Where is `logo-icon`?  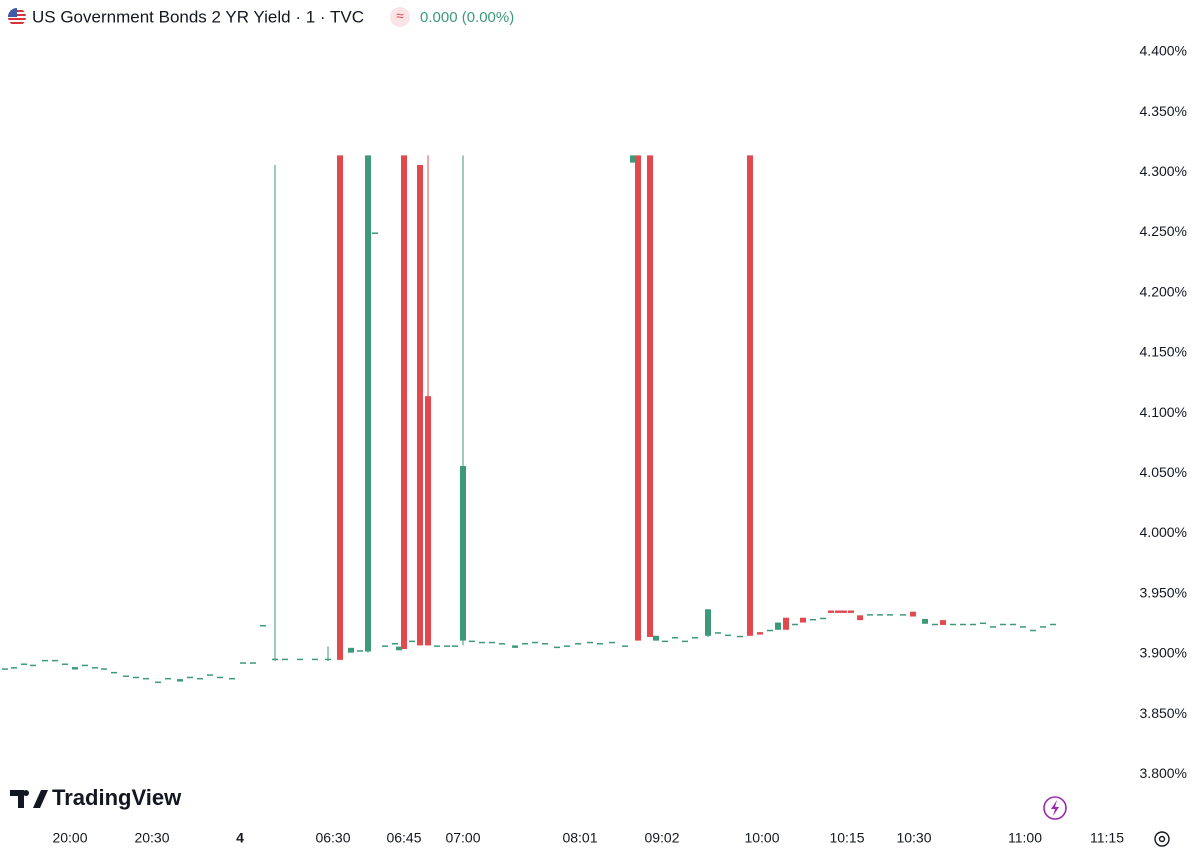
logo-icon is located at coordinates (29, 799).